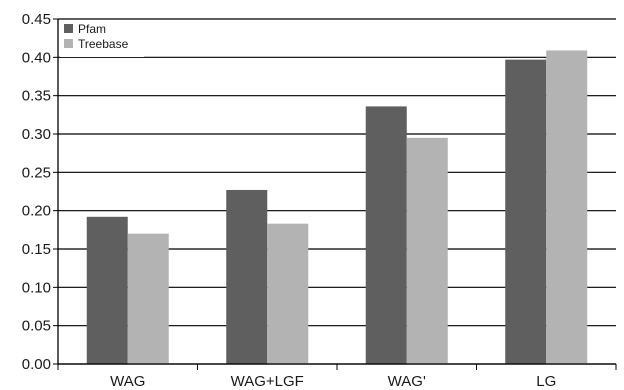 The width and height of the screenshot is (624, 390). I want to click on y-tick-label: 0.00, so click(36, 364).